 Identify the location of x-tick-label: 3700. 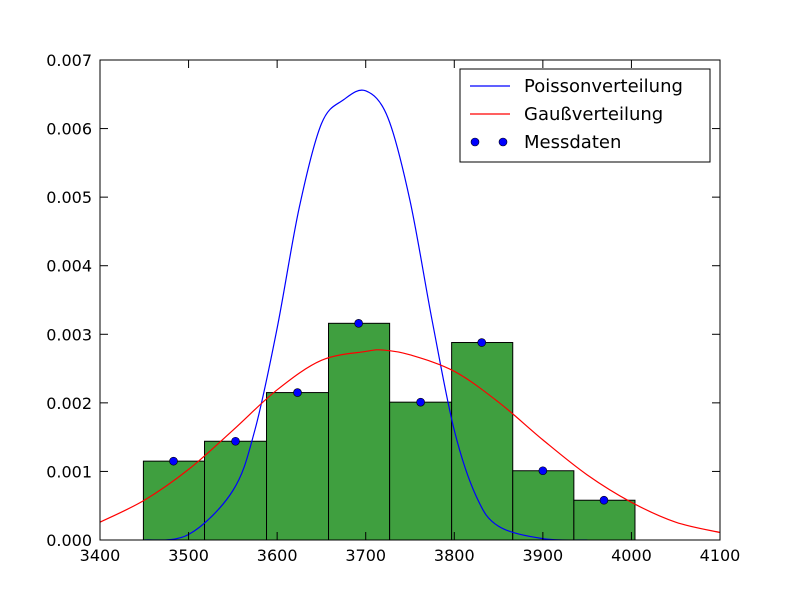
(365, 555).